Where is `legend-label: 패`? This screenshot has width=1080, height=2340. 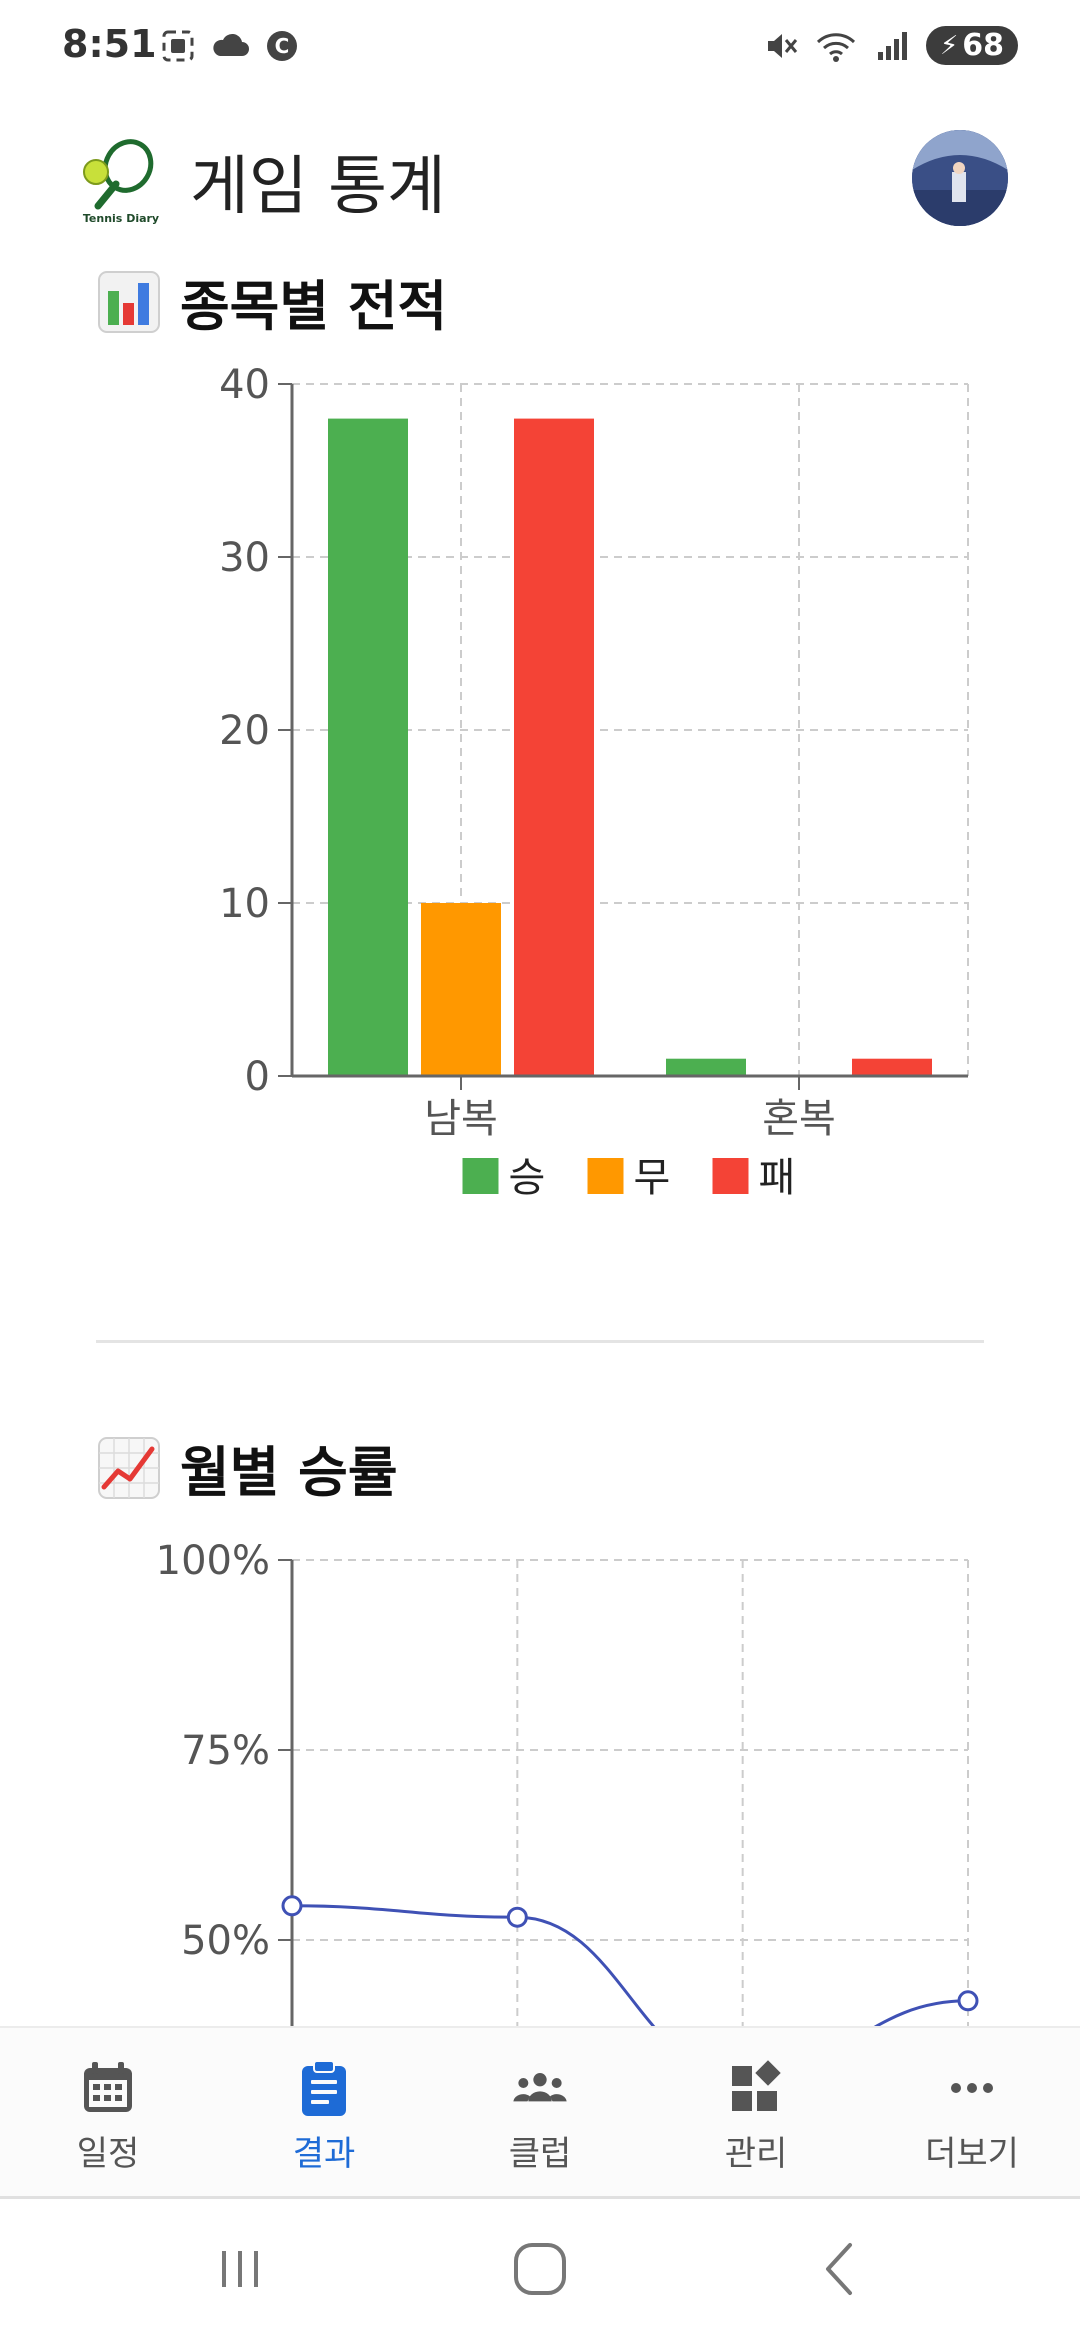 legend-label: 패 is located at coordinates (777, 1178).